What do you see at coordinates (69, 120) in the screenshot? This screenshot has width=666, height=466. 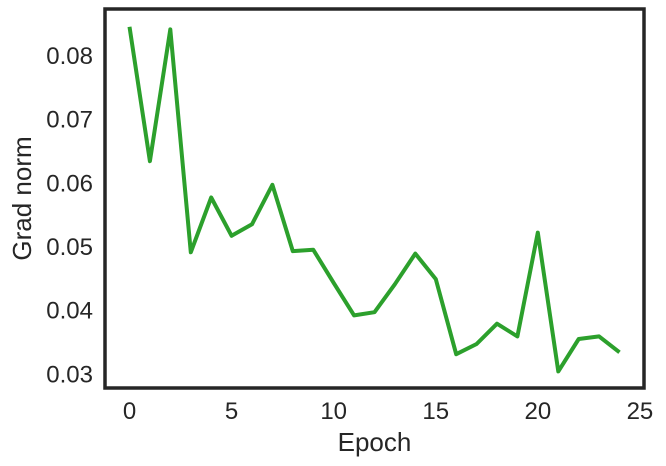 I see `y-tick-label: 0.07` at bounding box center [69, 120].